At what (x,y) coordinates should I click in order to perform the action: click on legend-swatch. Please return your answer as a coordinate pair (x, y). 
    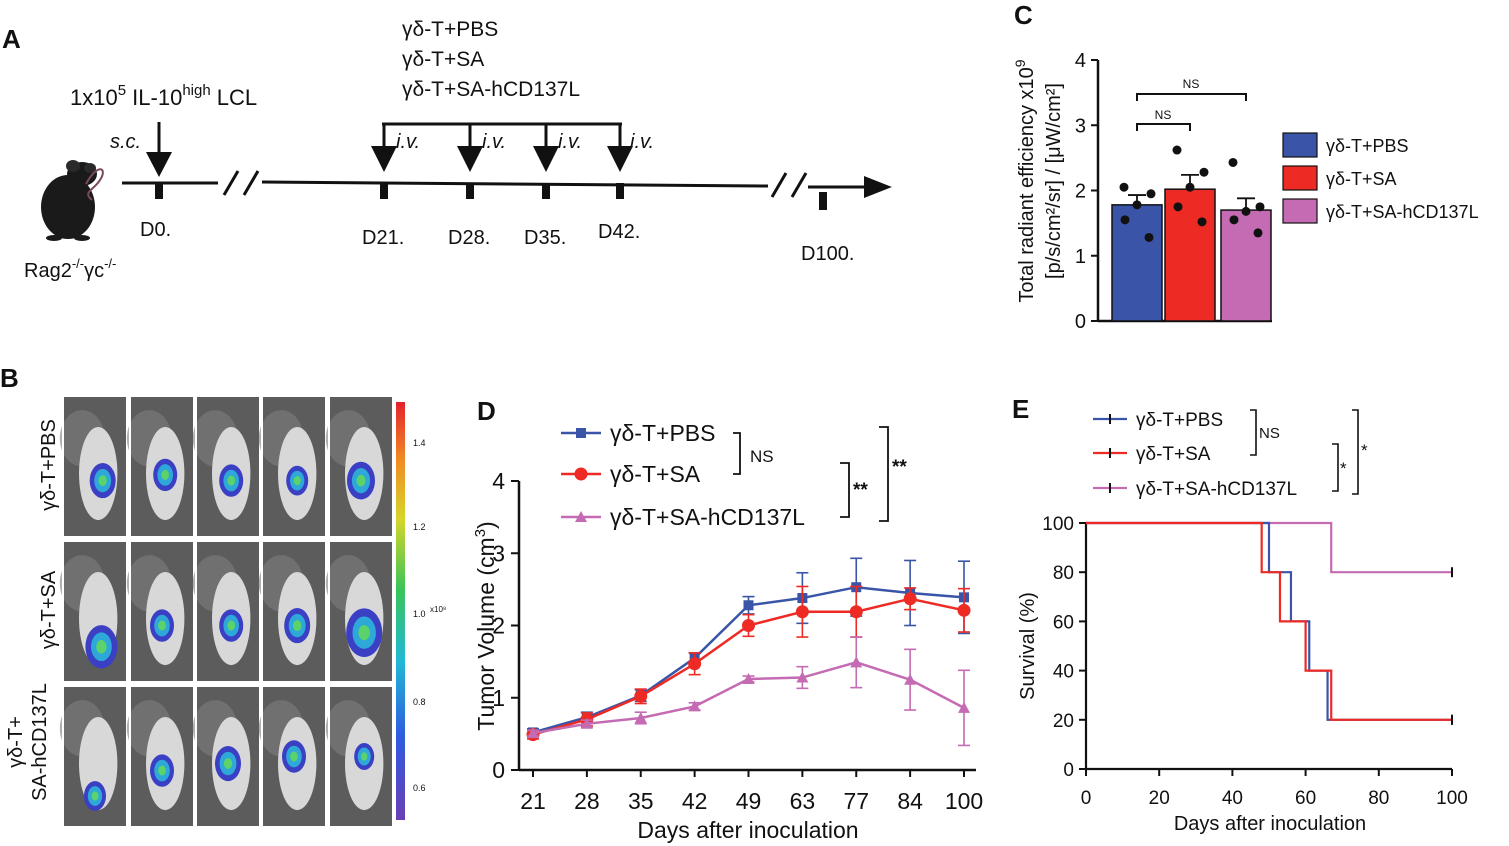
    Looking at the image, I should click on (1300, 178).